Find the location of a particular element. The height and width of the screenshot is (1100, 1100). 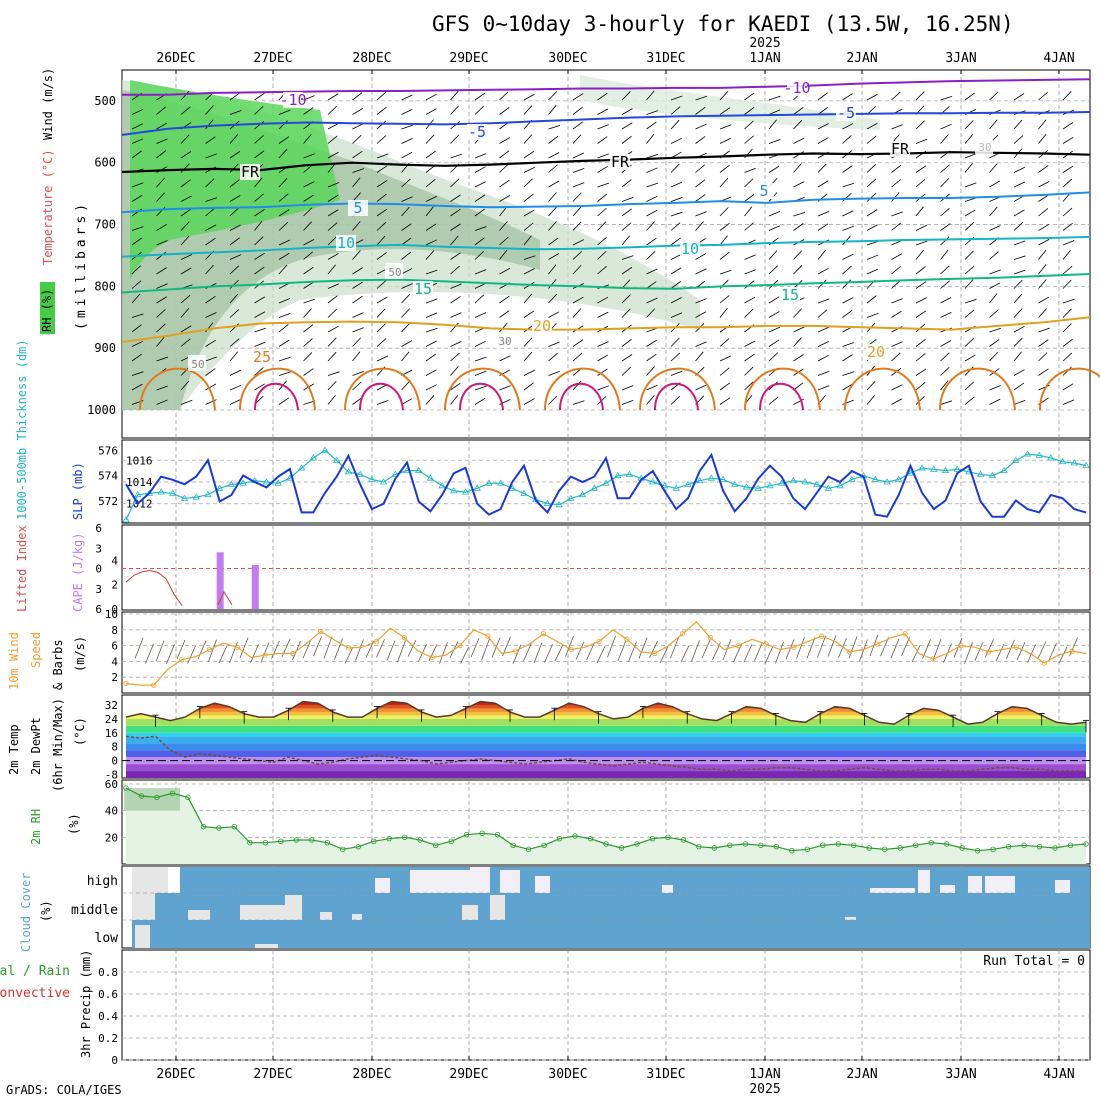

temperature-band is located at coordinates (606, 729).